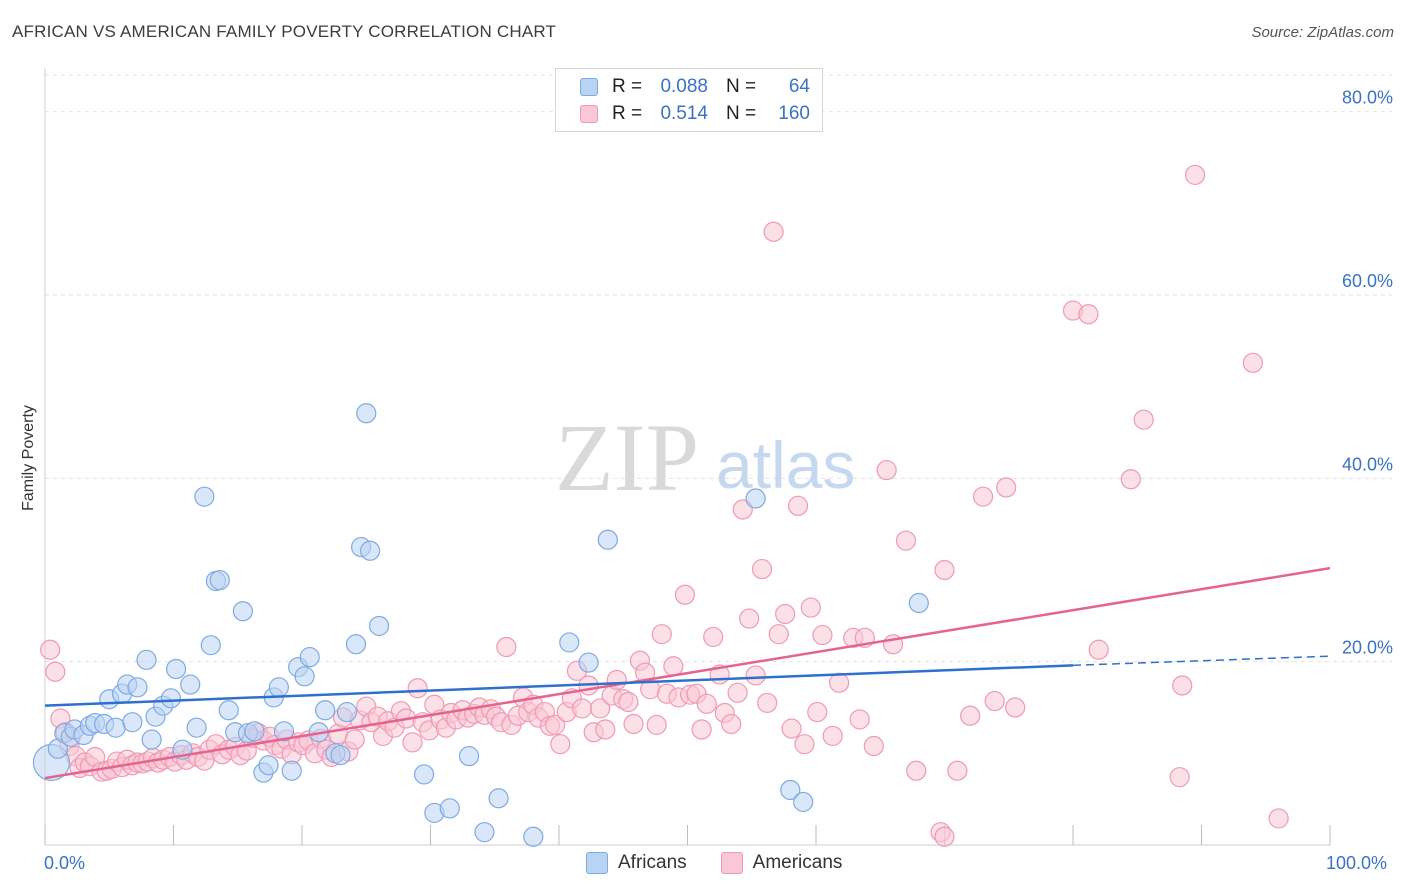 The image size is (1406, 892). What do you see at coordinates (731, 863) in the screenshot?
I see `americans-legend-swatch` at bounding box center [731, 863].